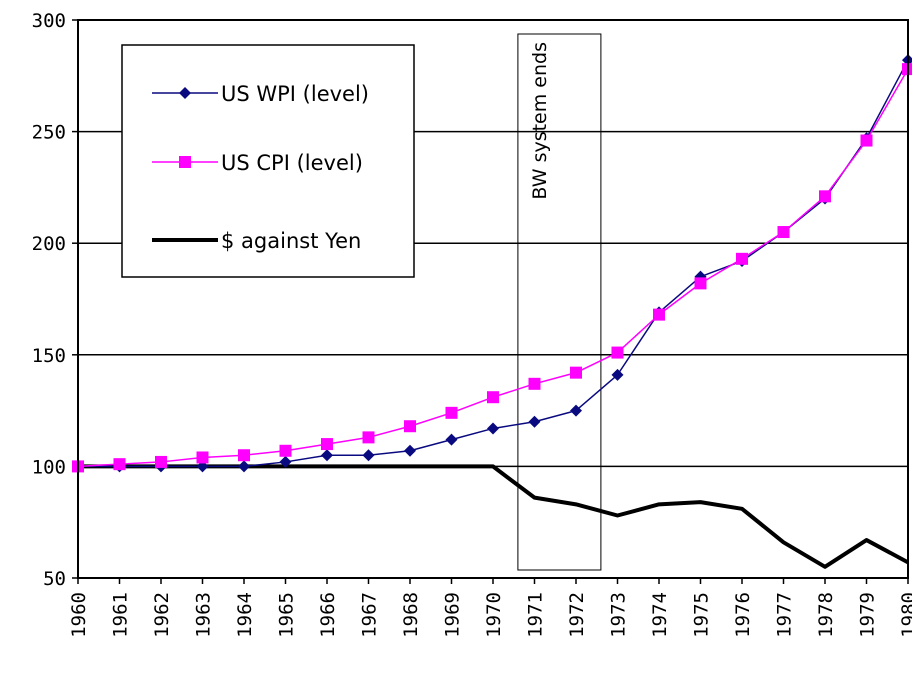 This screenshot has width=912, height=674. Describe the element at coordinates (291, 241) in the screenshot. I see `legend-label: $ against Yen` at that location.